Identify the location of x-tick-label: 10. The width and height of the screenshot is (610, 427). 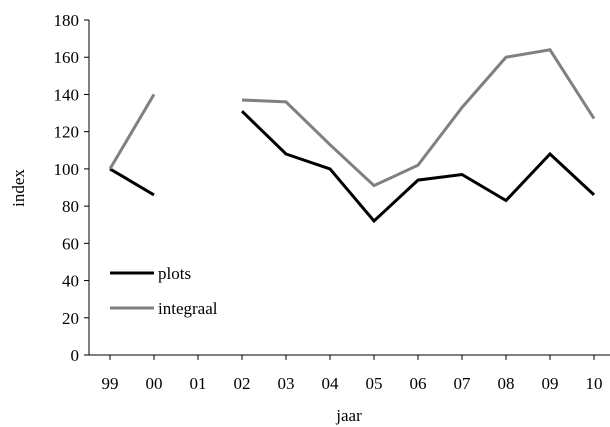
(594, 383).